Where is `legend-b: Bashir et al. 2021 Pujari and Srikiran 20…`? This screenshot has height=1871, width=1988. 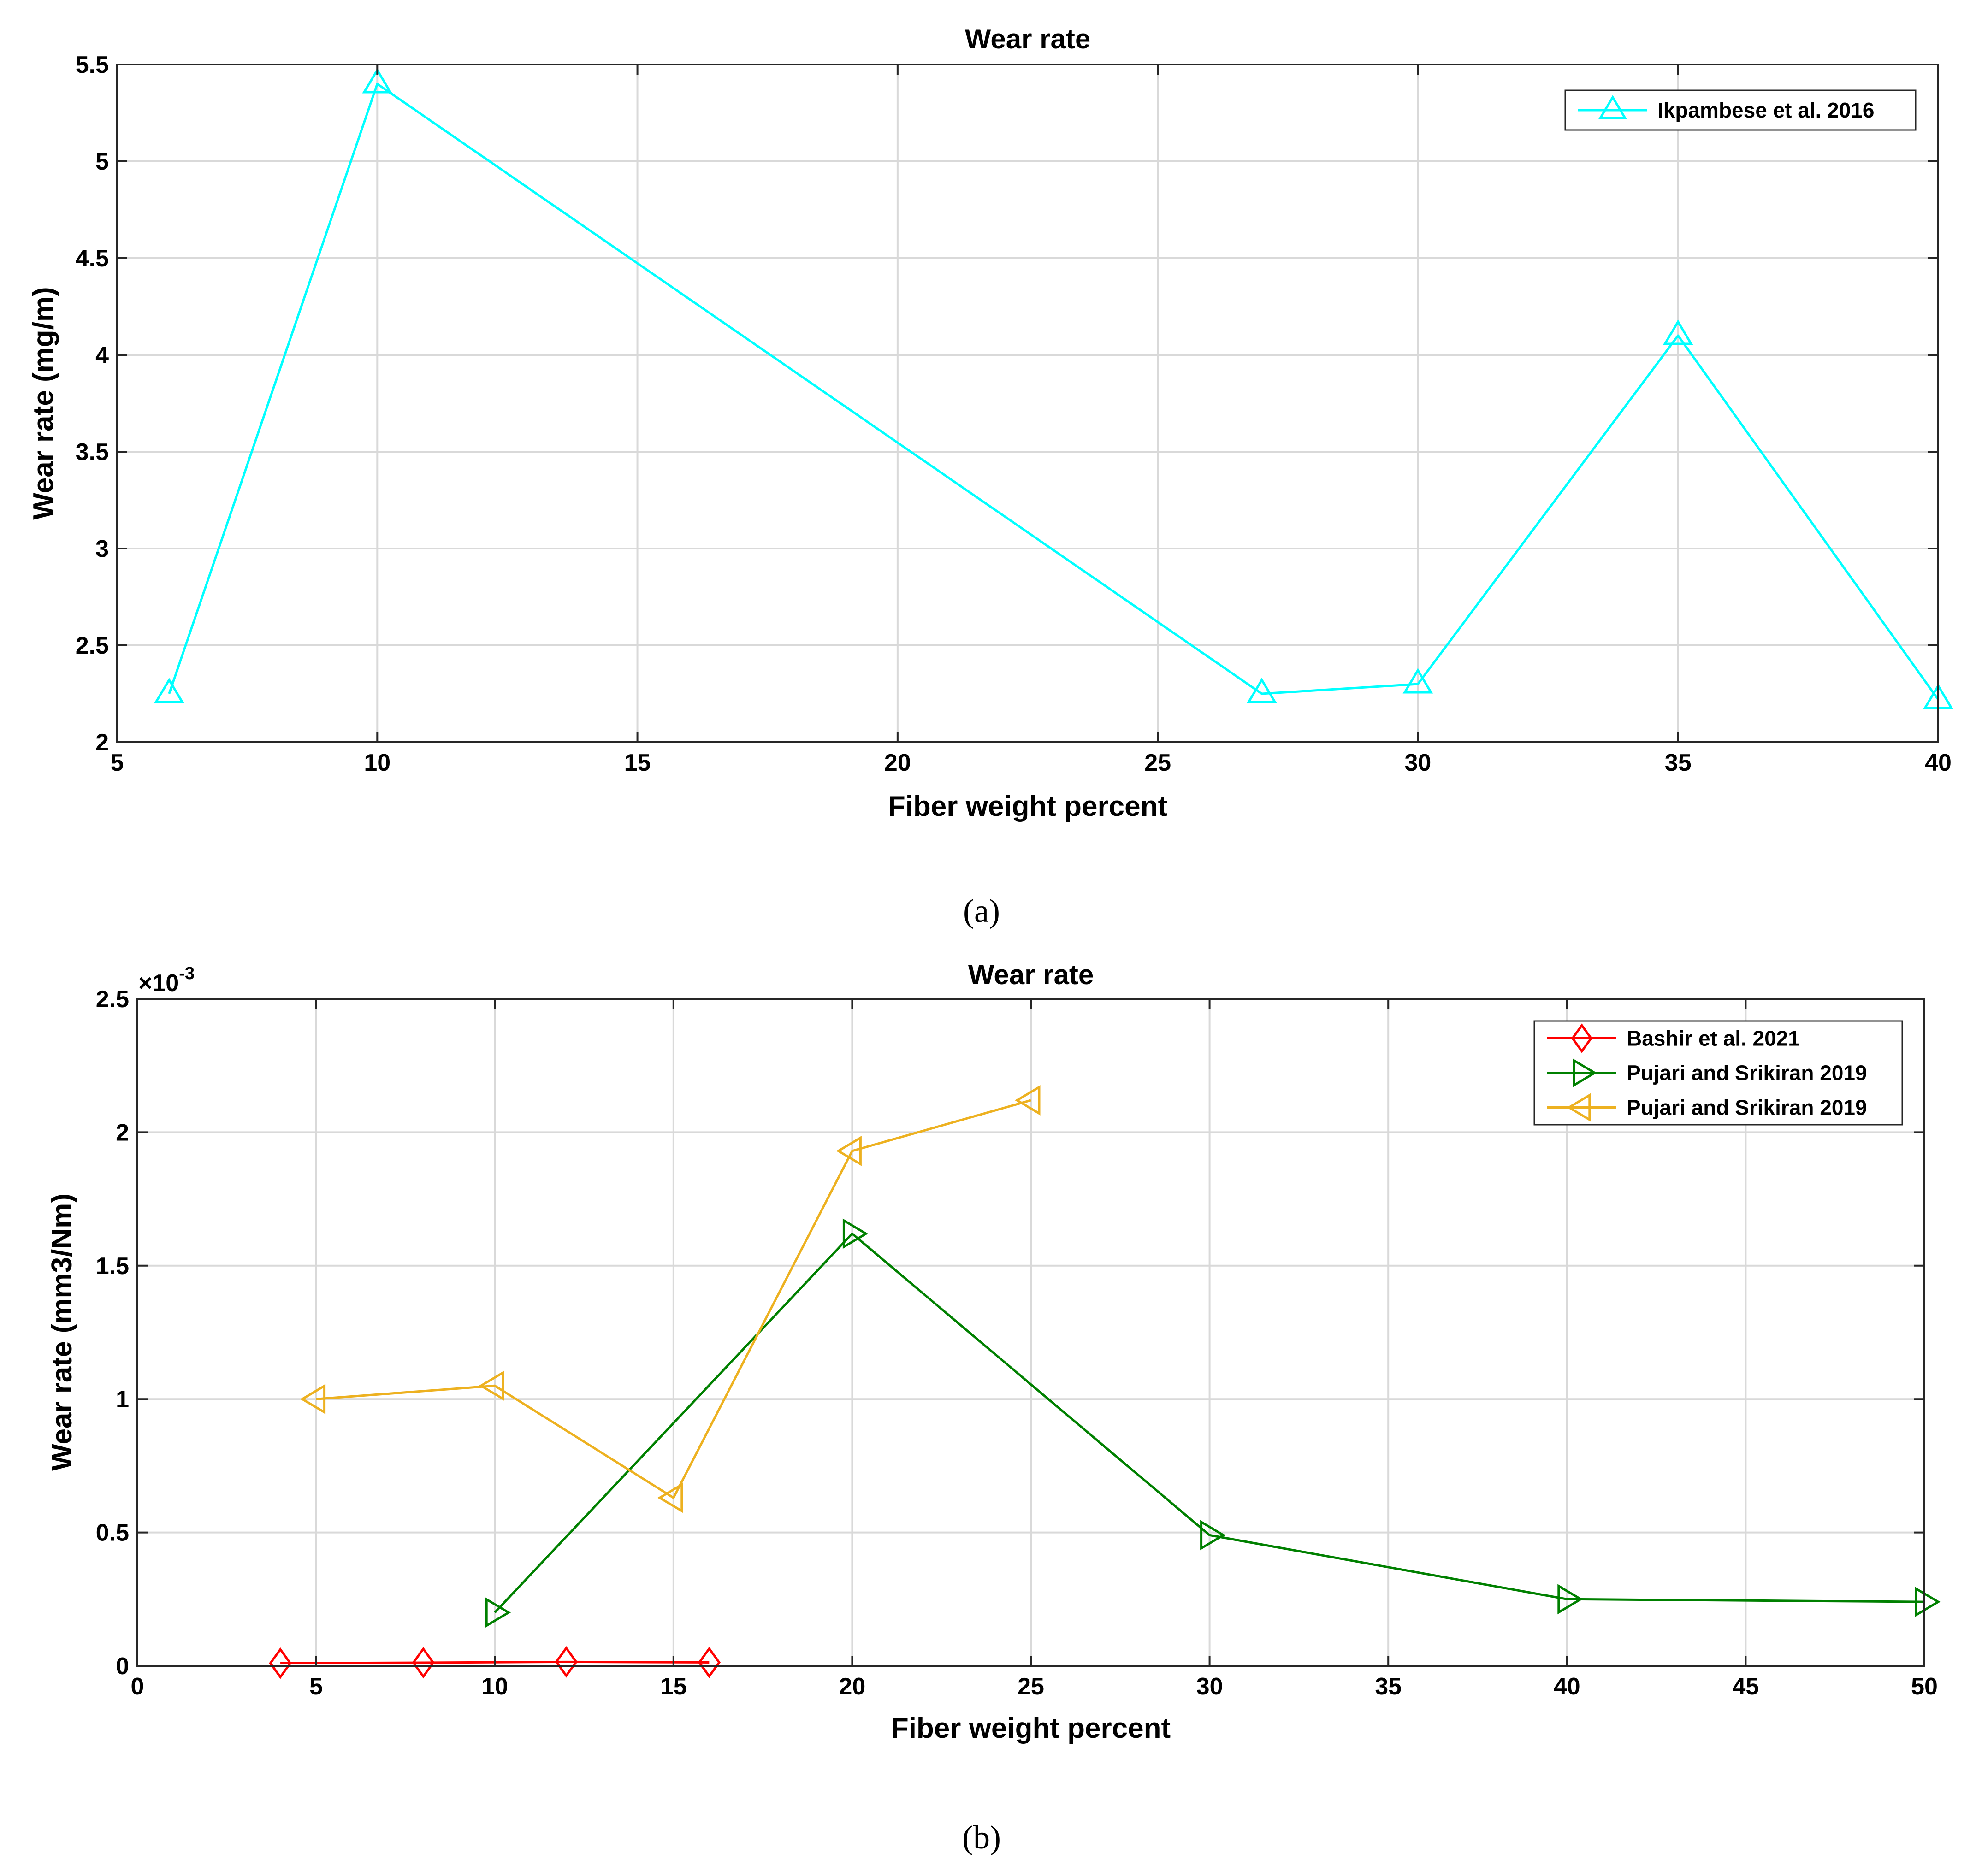
legend-b: Bashir et al. 2021 Pujari and Srikiran 20… is located at coordinates (1718, 1073).